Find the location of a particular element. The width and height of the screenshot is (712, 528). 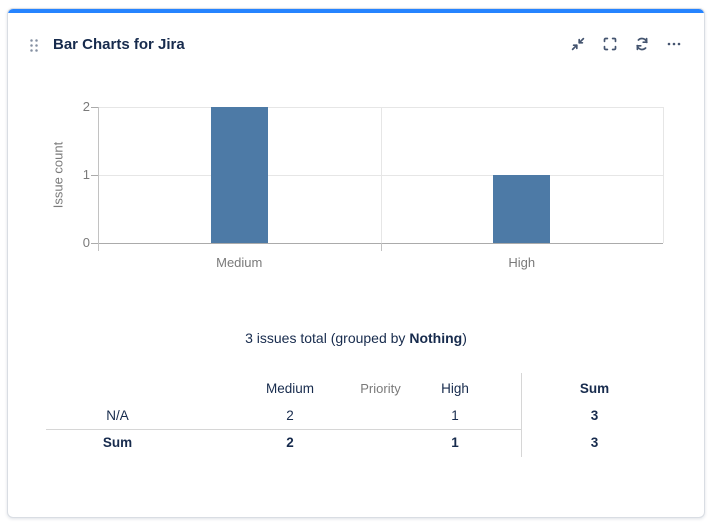

fullscreen-button is located at coordinates (610, 45).